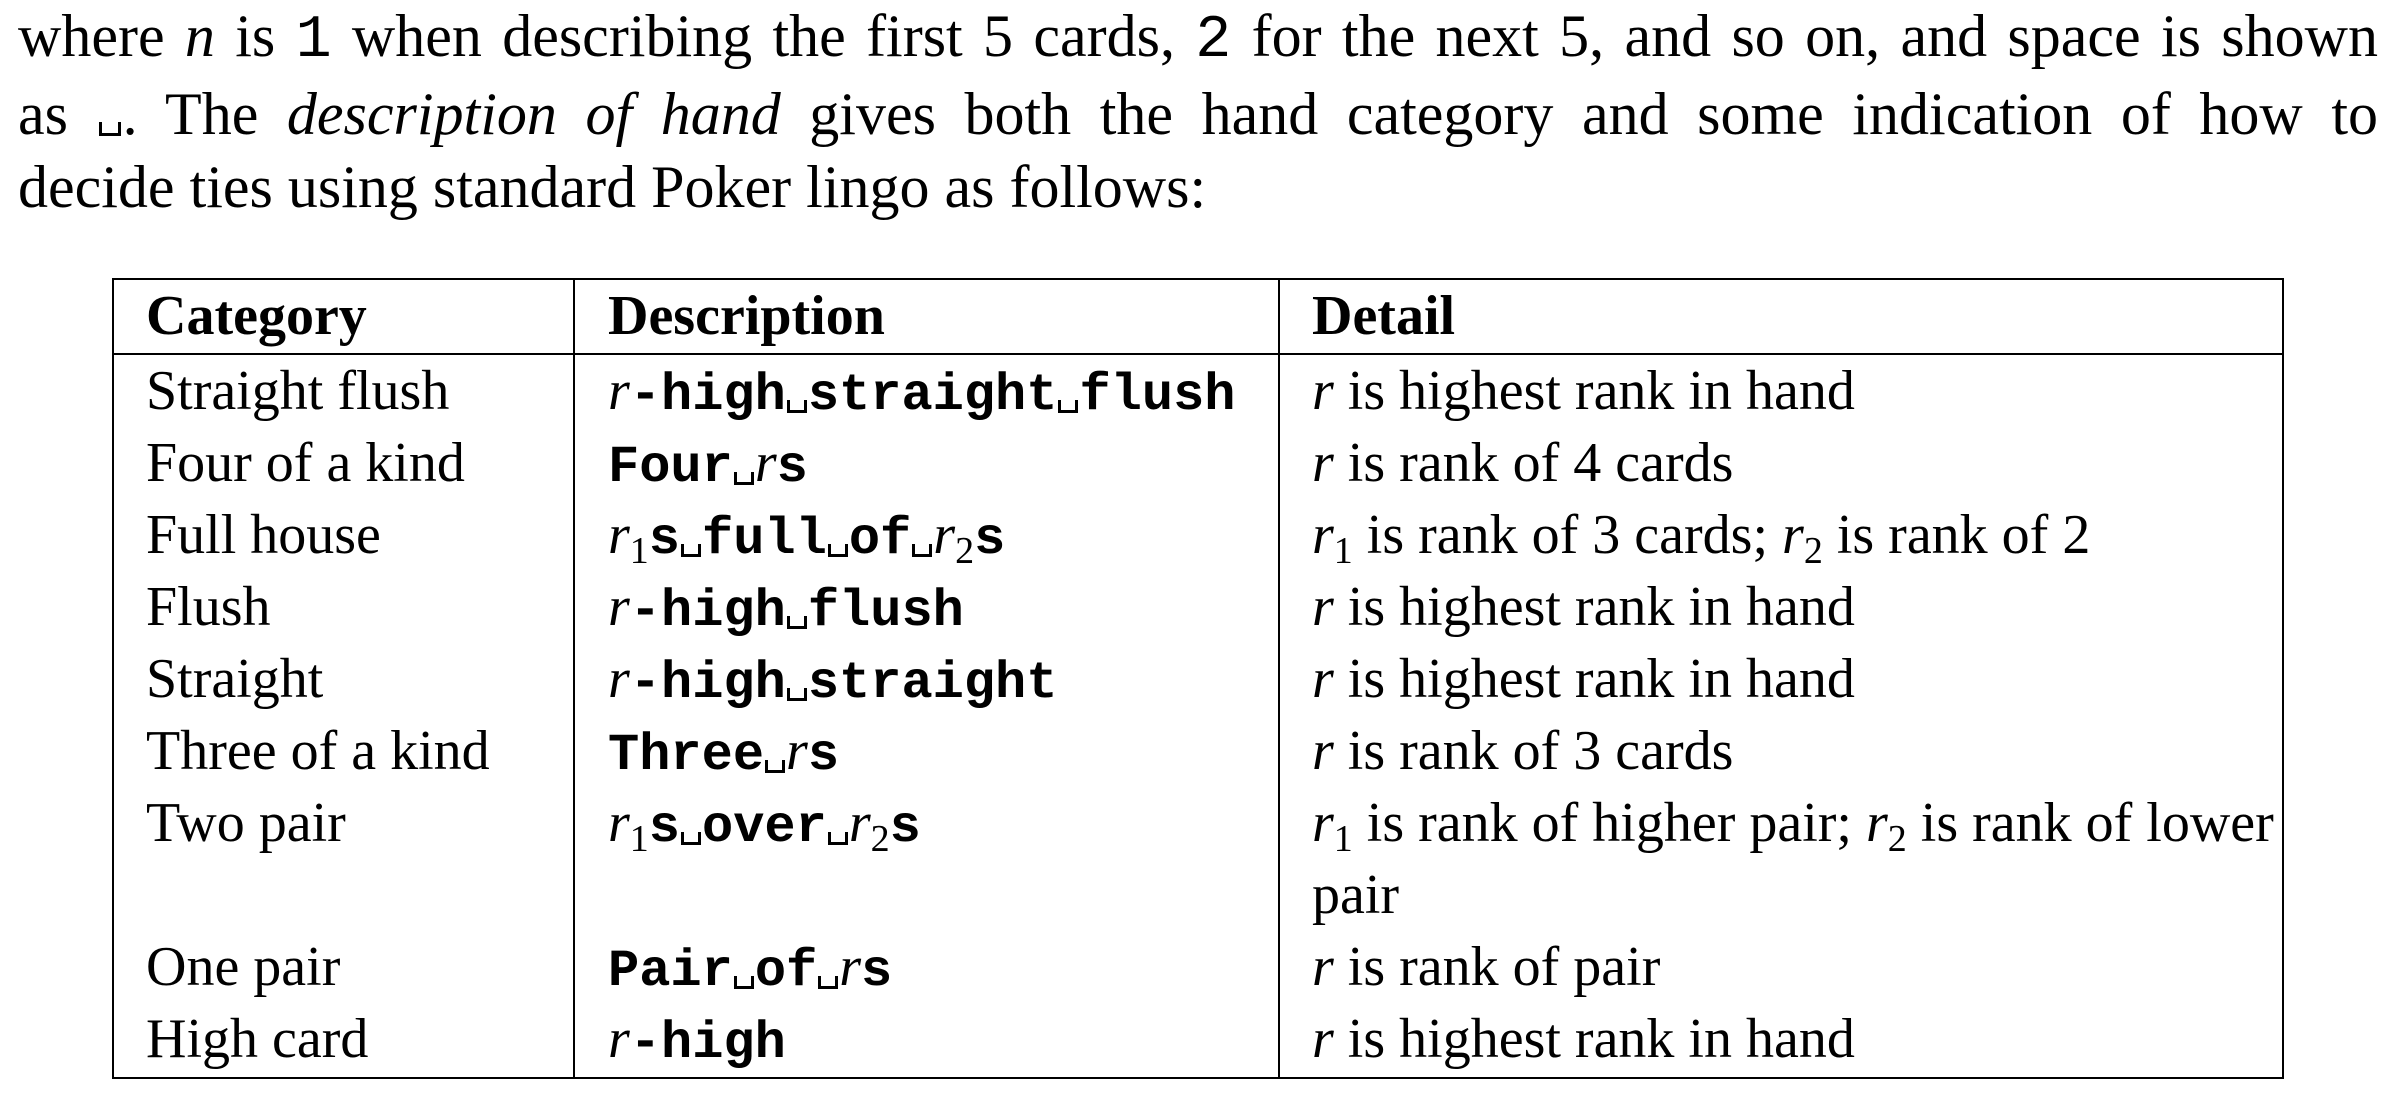 The width and height of the screenshot is (2394, 1103). What do you see at coordinates (1701, 535) in the screenshot?
I see `table-cell-detail: r1 is rank of 3 cards; r2 is rank of 2` at bounding box center [1701, 535].